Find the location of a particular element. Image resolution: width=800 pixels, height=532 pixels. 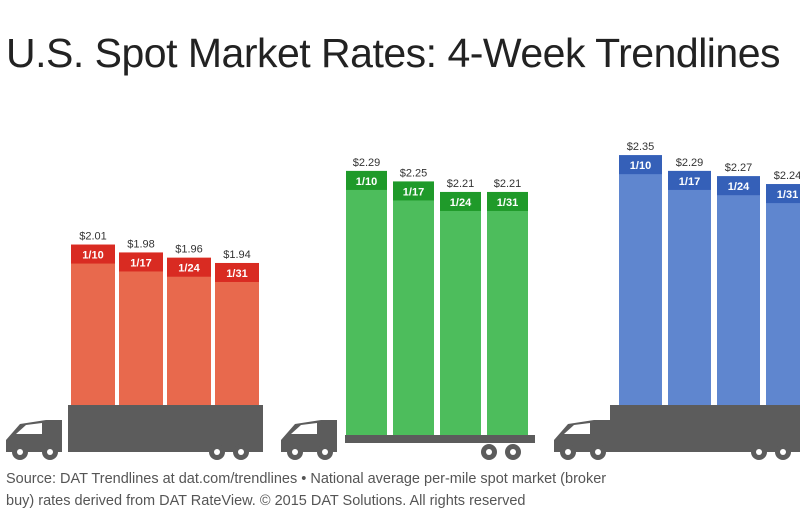

value-label: $2.24 is located at coordinates (787, 176).